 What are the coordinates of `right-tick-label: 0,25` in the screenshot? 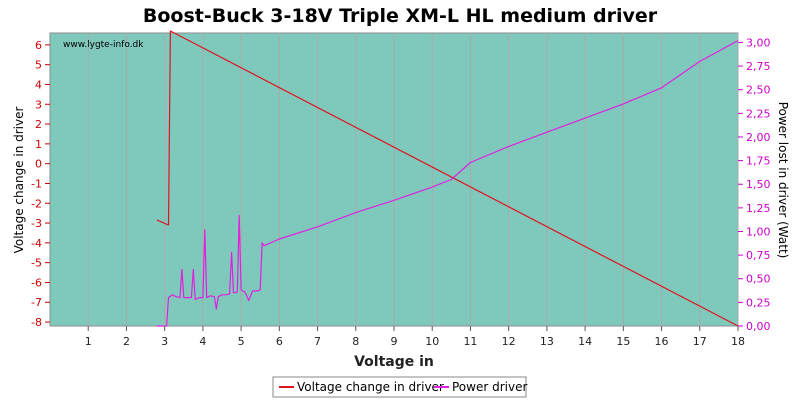 It's located at (758, 302).